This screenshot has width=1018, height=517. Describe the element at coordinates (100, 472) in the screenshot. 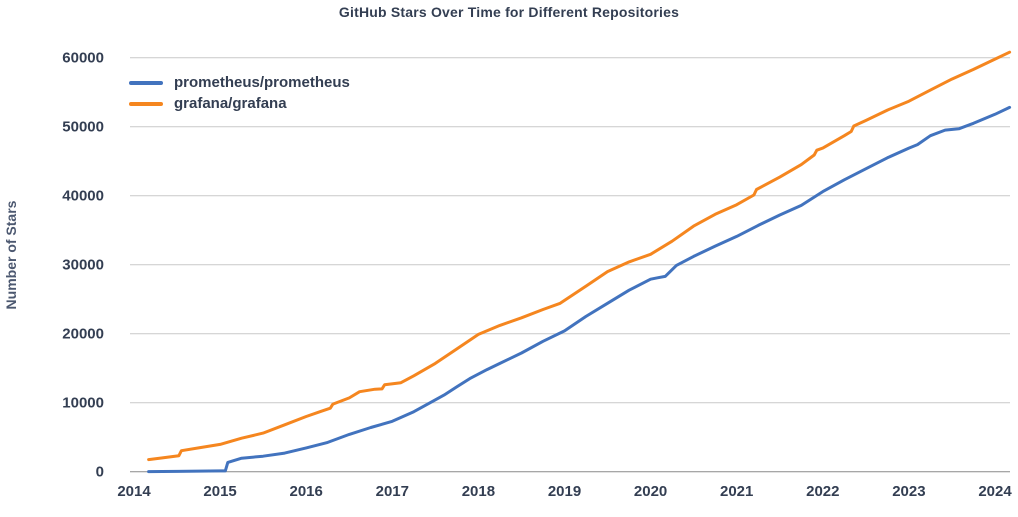

I see `y-tick-label: 0` at that location.